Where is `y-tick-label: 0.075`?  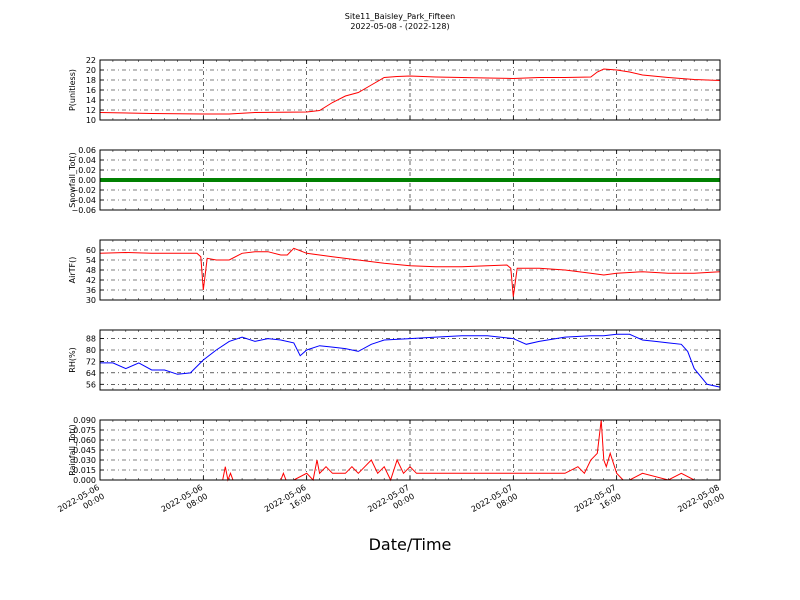
y-tick-label: 0.075 is located at coordinates (84, 430).